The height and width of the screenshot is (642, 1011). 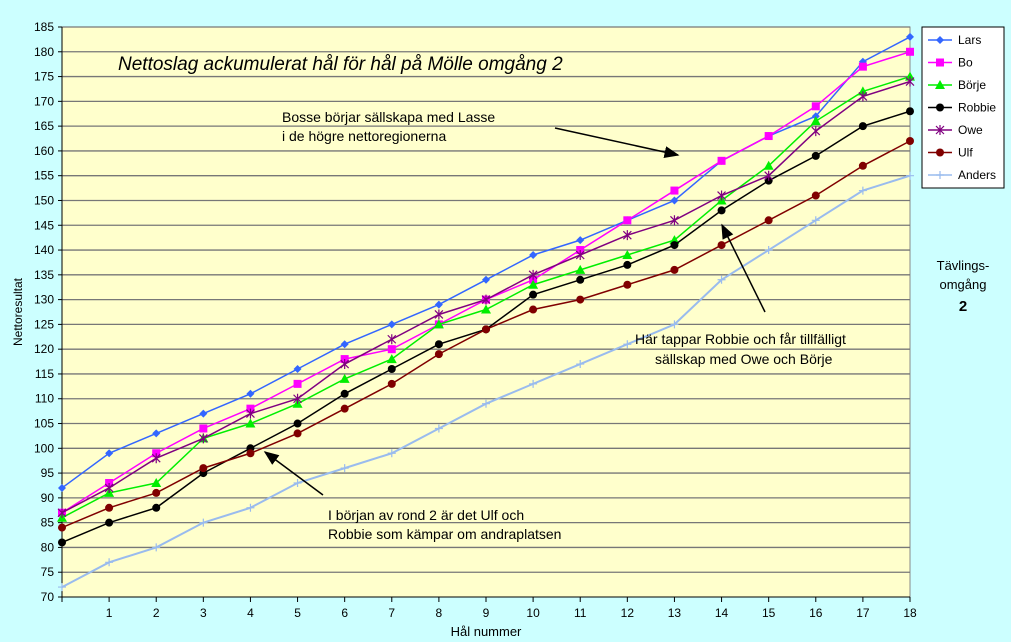 I want to click on x-tick-label: 14, so click(x=722, y=613).